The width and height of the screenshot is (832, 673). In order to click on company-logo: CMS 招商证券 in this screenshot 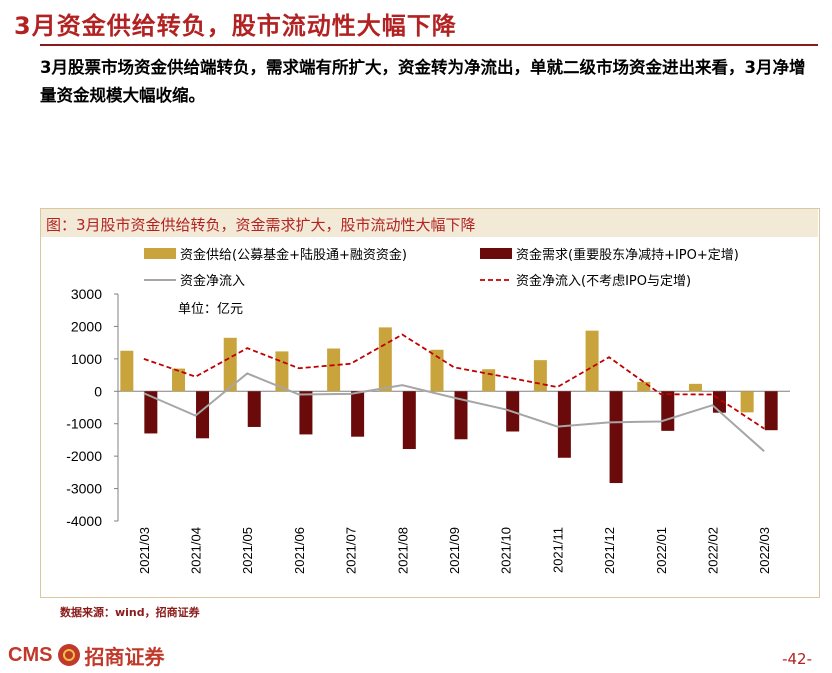, I will do `click(86, 655)`.